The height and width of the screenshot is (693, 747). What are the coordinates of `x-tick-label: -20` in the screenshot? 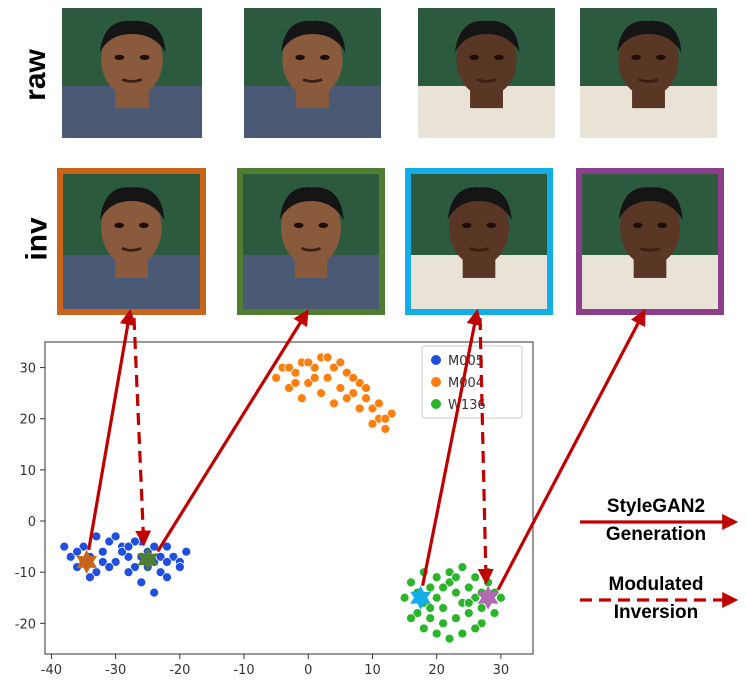 It's located at (179, 670).